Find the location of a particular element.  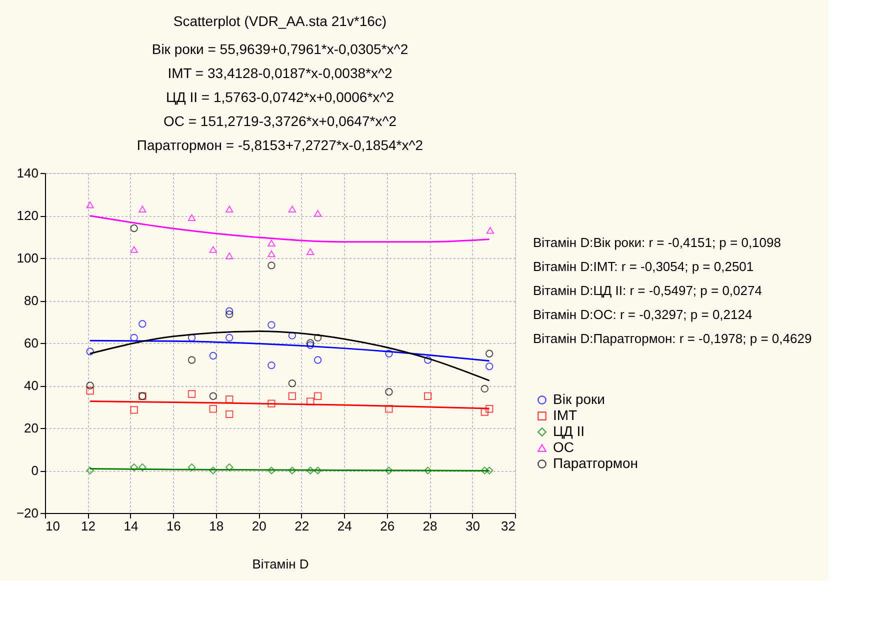

text: Вітамін D:ОС: r = -0,3297; p = 0,2124 is located at coordinates (642, 314).